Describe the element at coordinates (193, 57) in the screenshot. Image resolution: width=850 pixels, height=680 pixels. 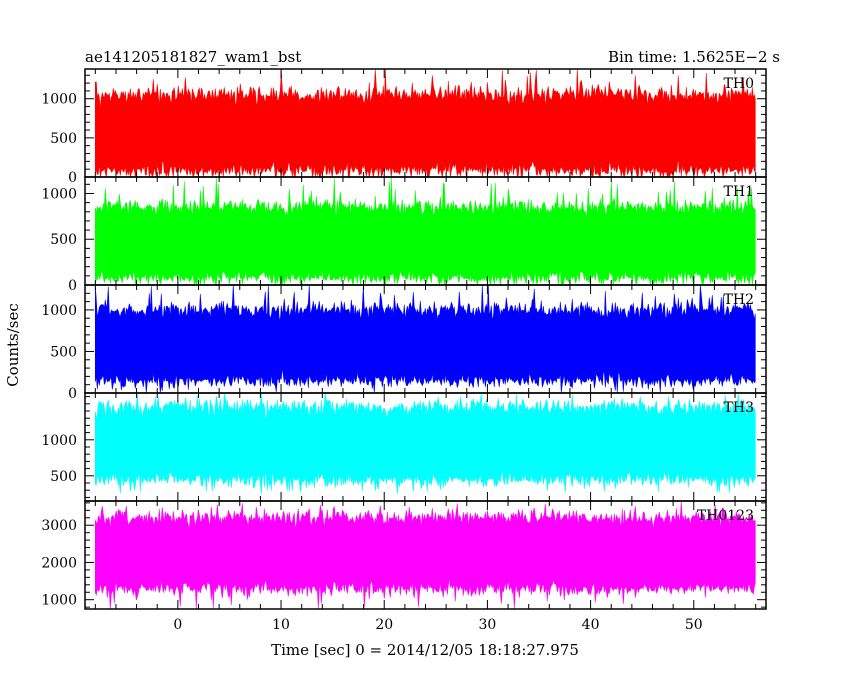
I see `chart-title: ae141205181827_wam1_bst` at that location.